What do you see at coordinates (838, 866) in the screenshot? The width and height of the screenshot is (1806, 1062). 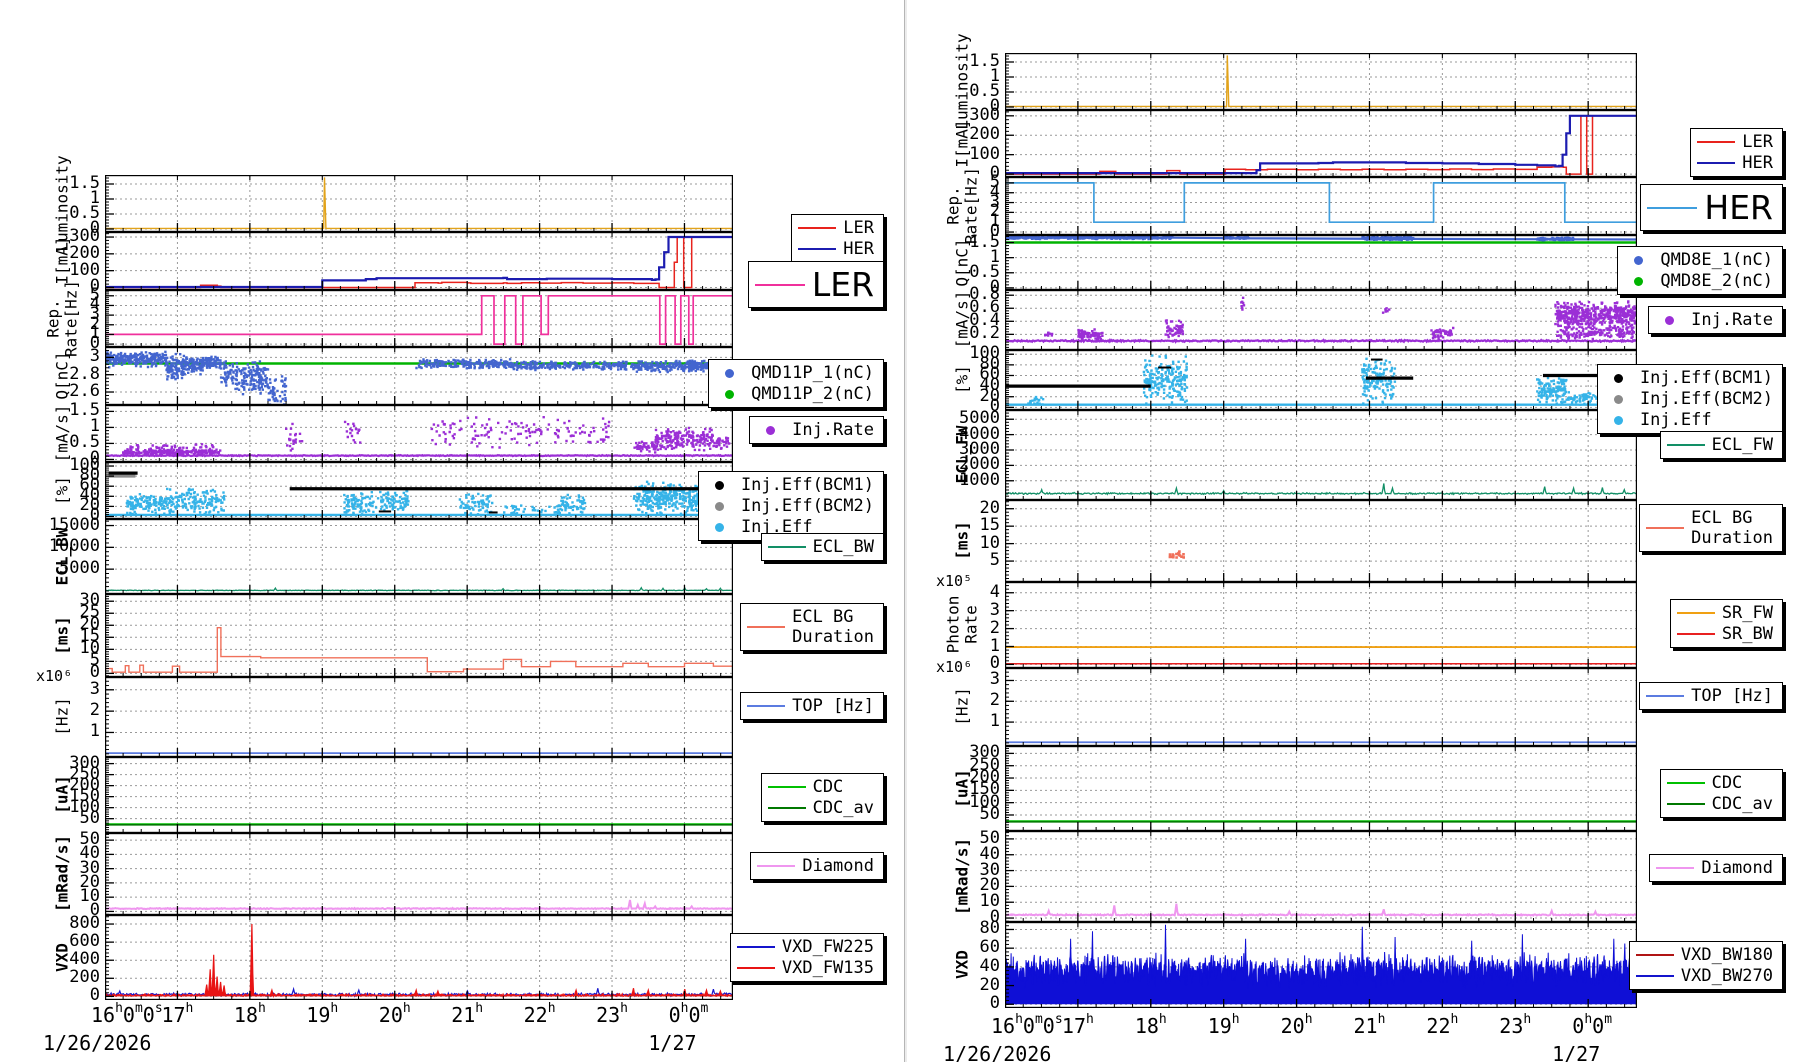 I see `legend-label: Diamond` at bounding box center [838, 866].